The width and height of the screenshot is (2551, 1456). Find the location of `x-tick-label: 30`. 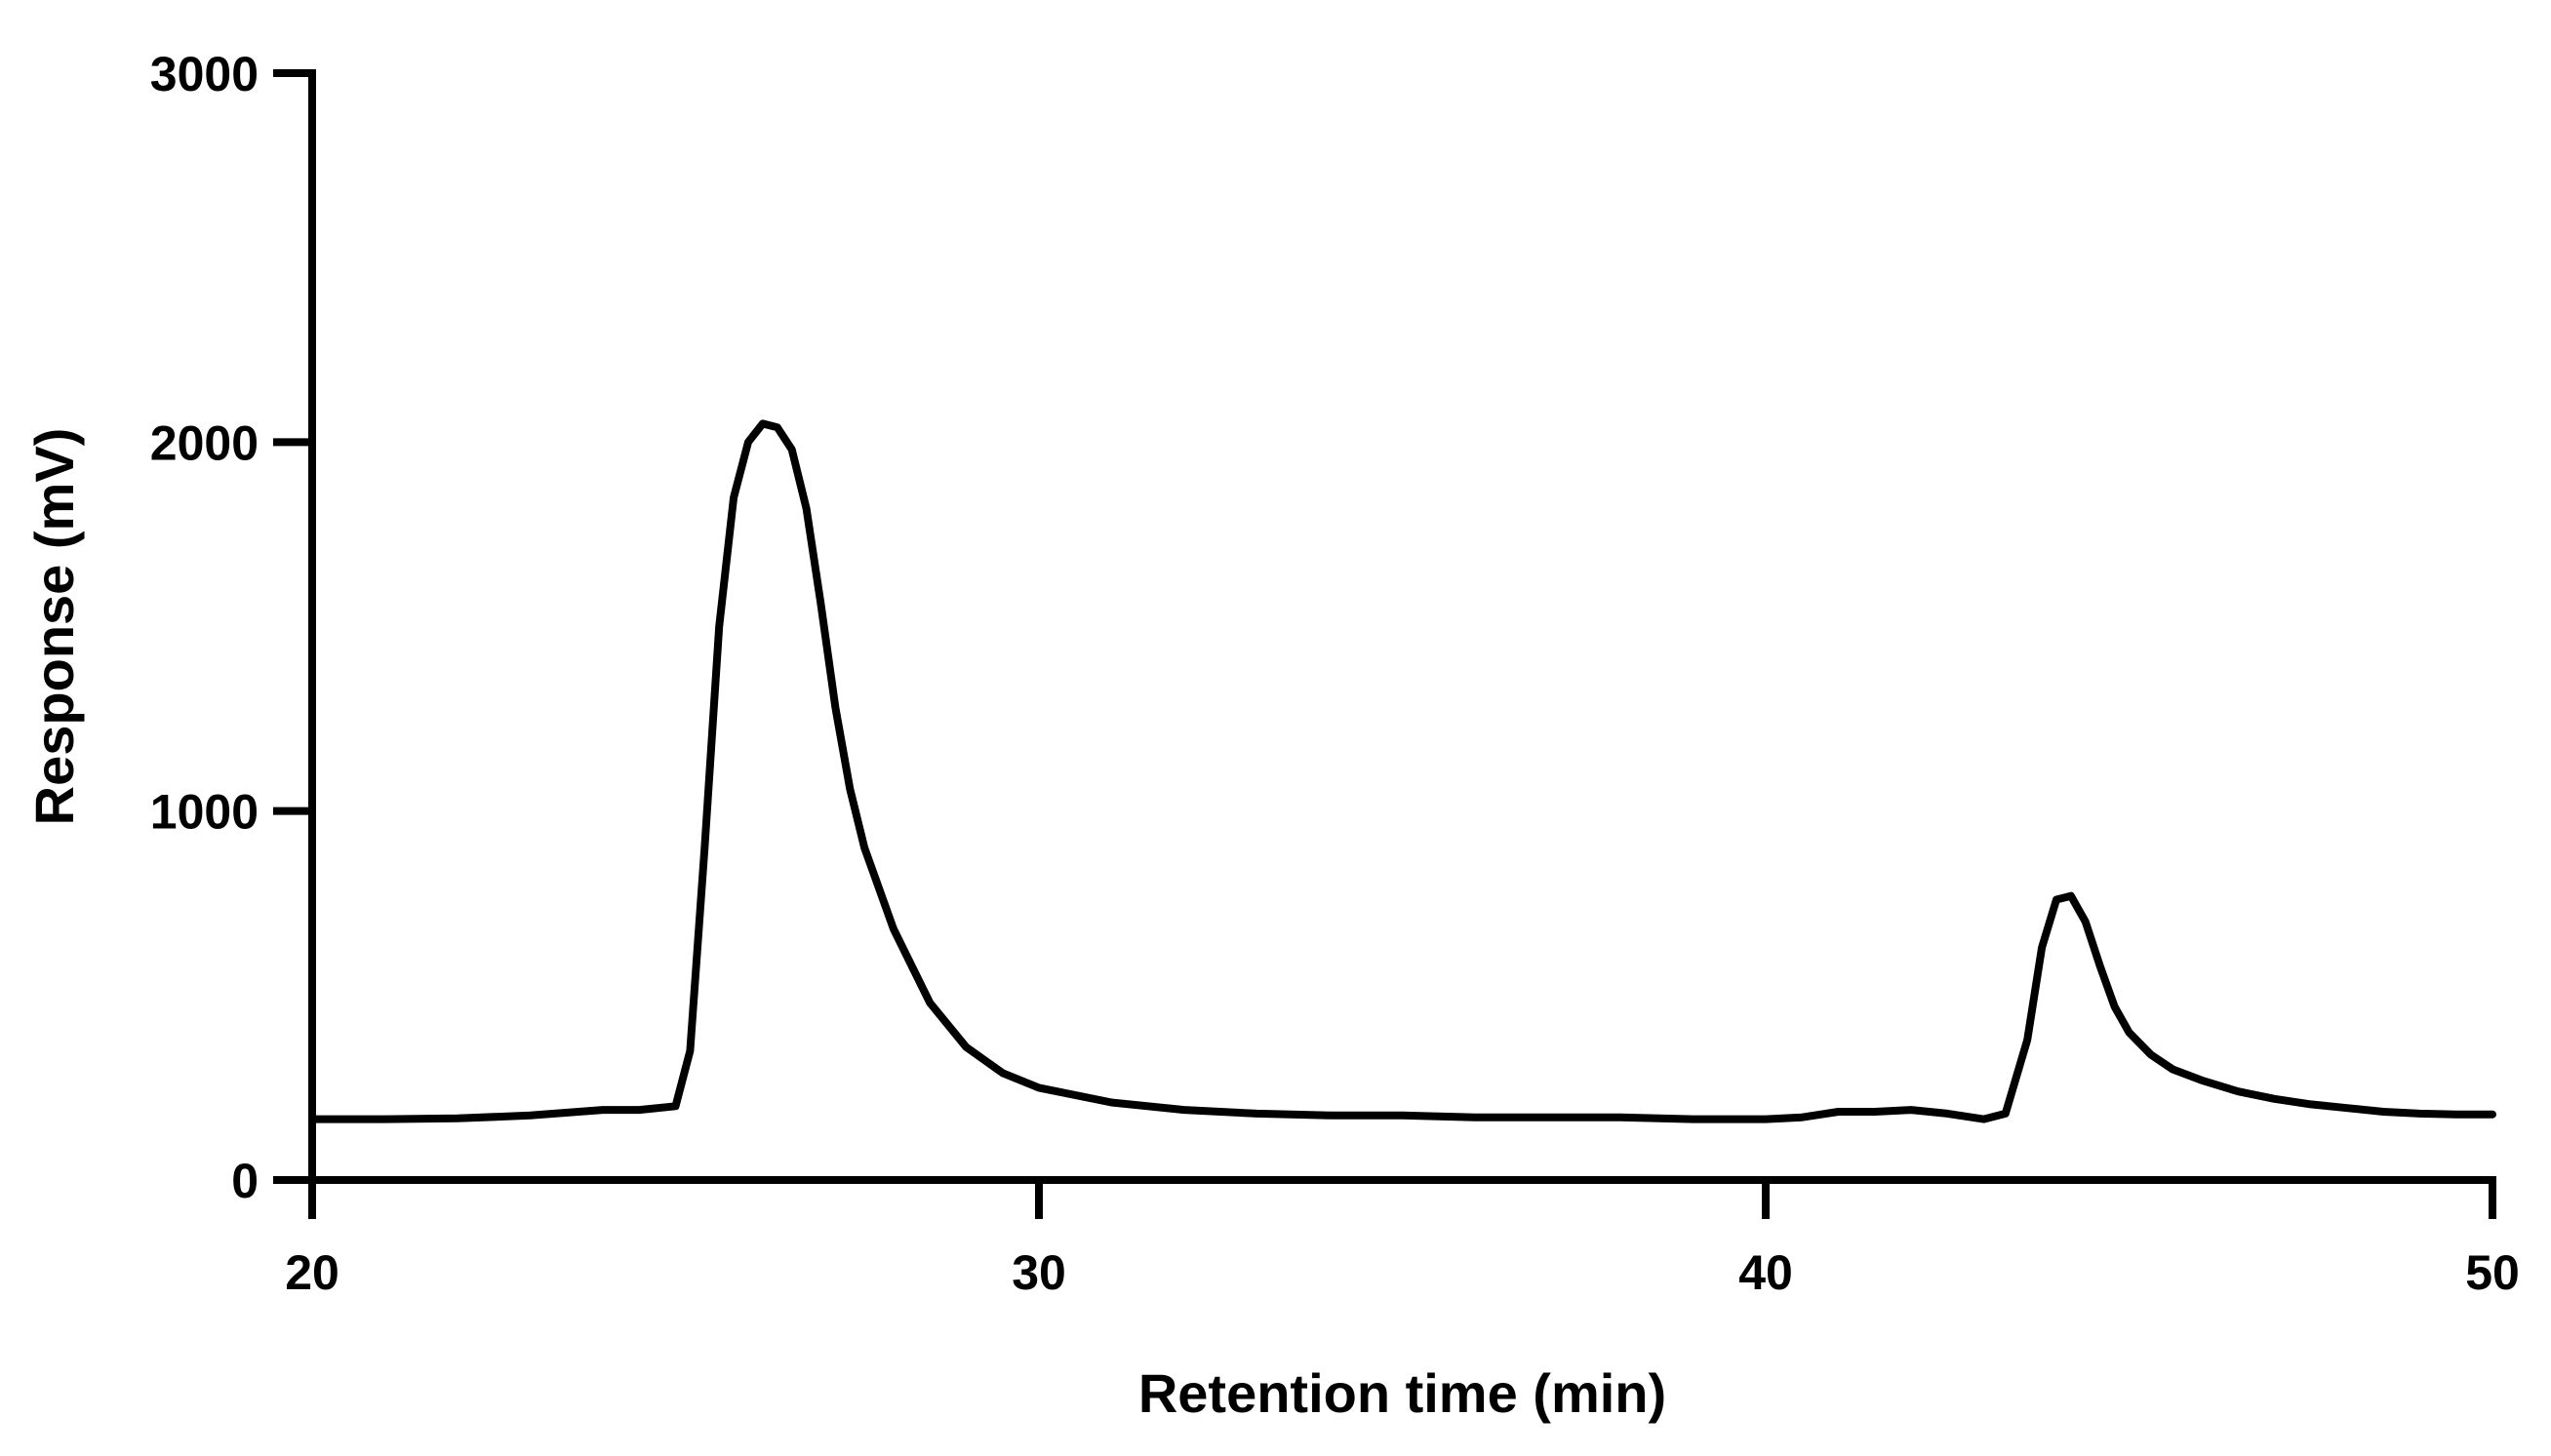

x-tick-label: 30 is located at coordinates (1039, 1272).